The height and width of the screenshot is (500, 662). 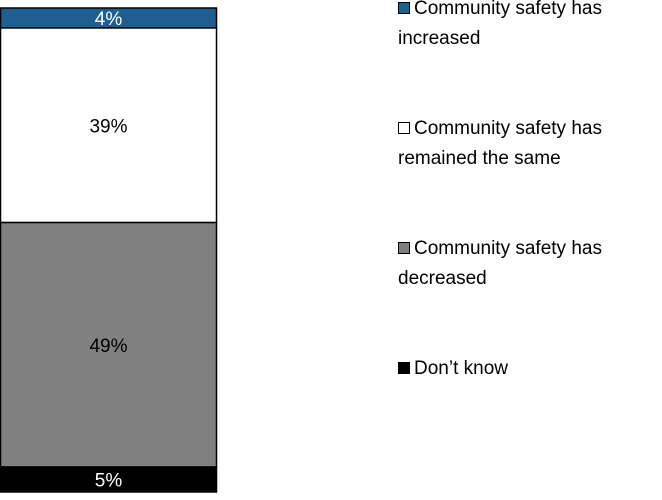 What do you see at coordinates (404, 8) in the screenshot?
I see `legend-swatch-increased` at bounding box center [404, 8].